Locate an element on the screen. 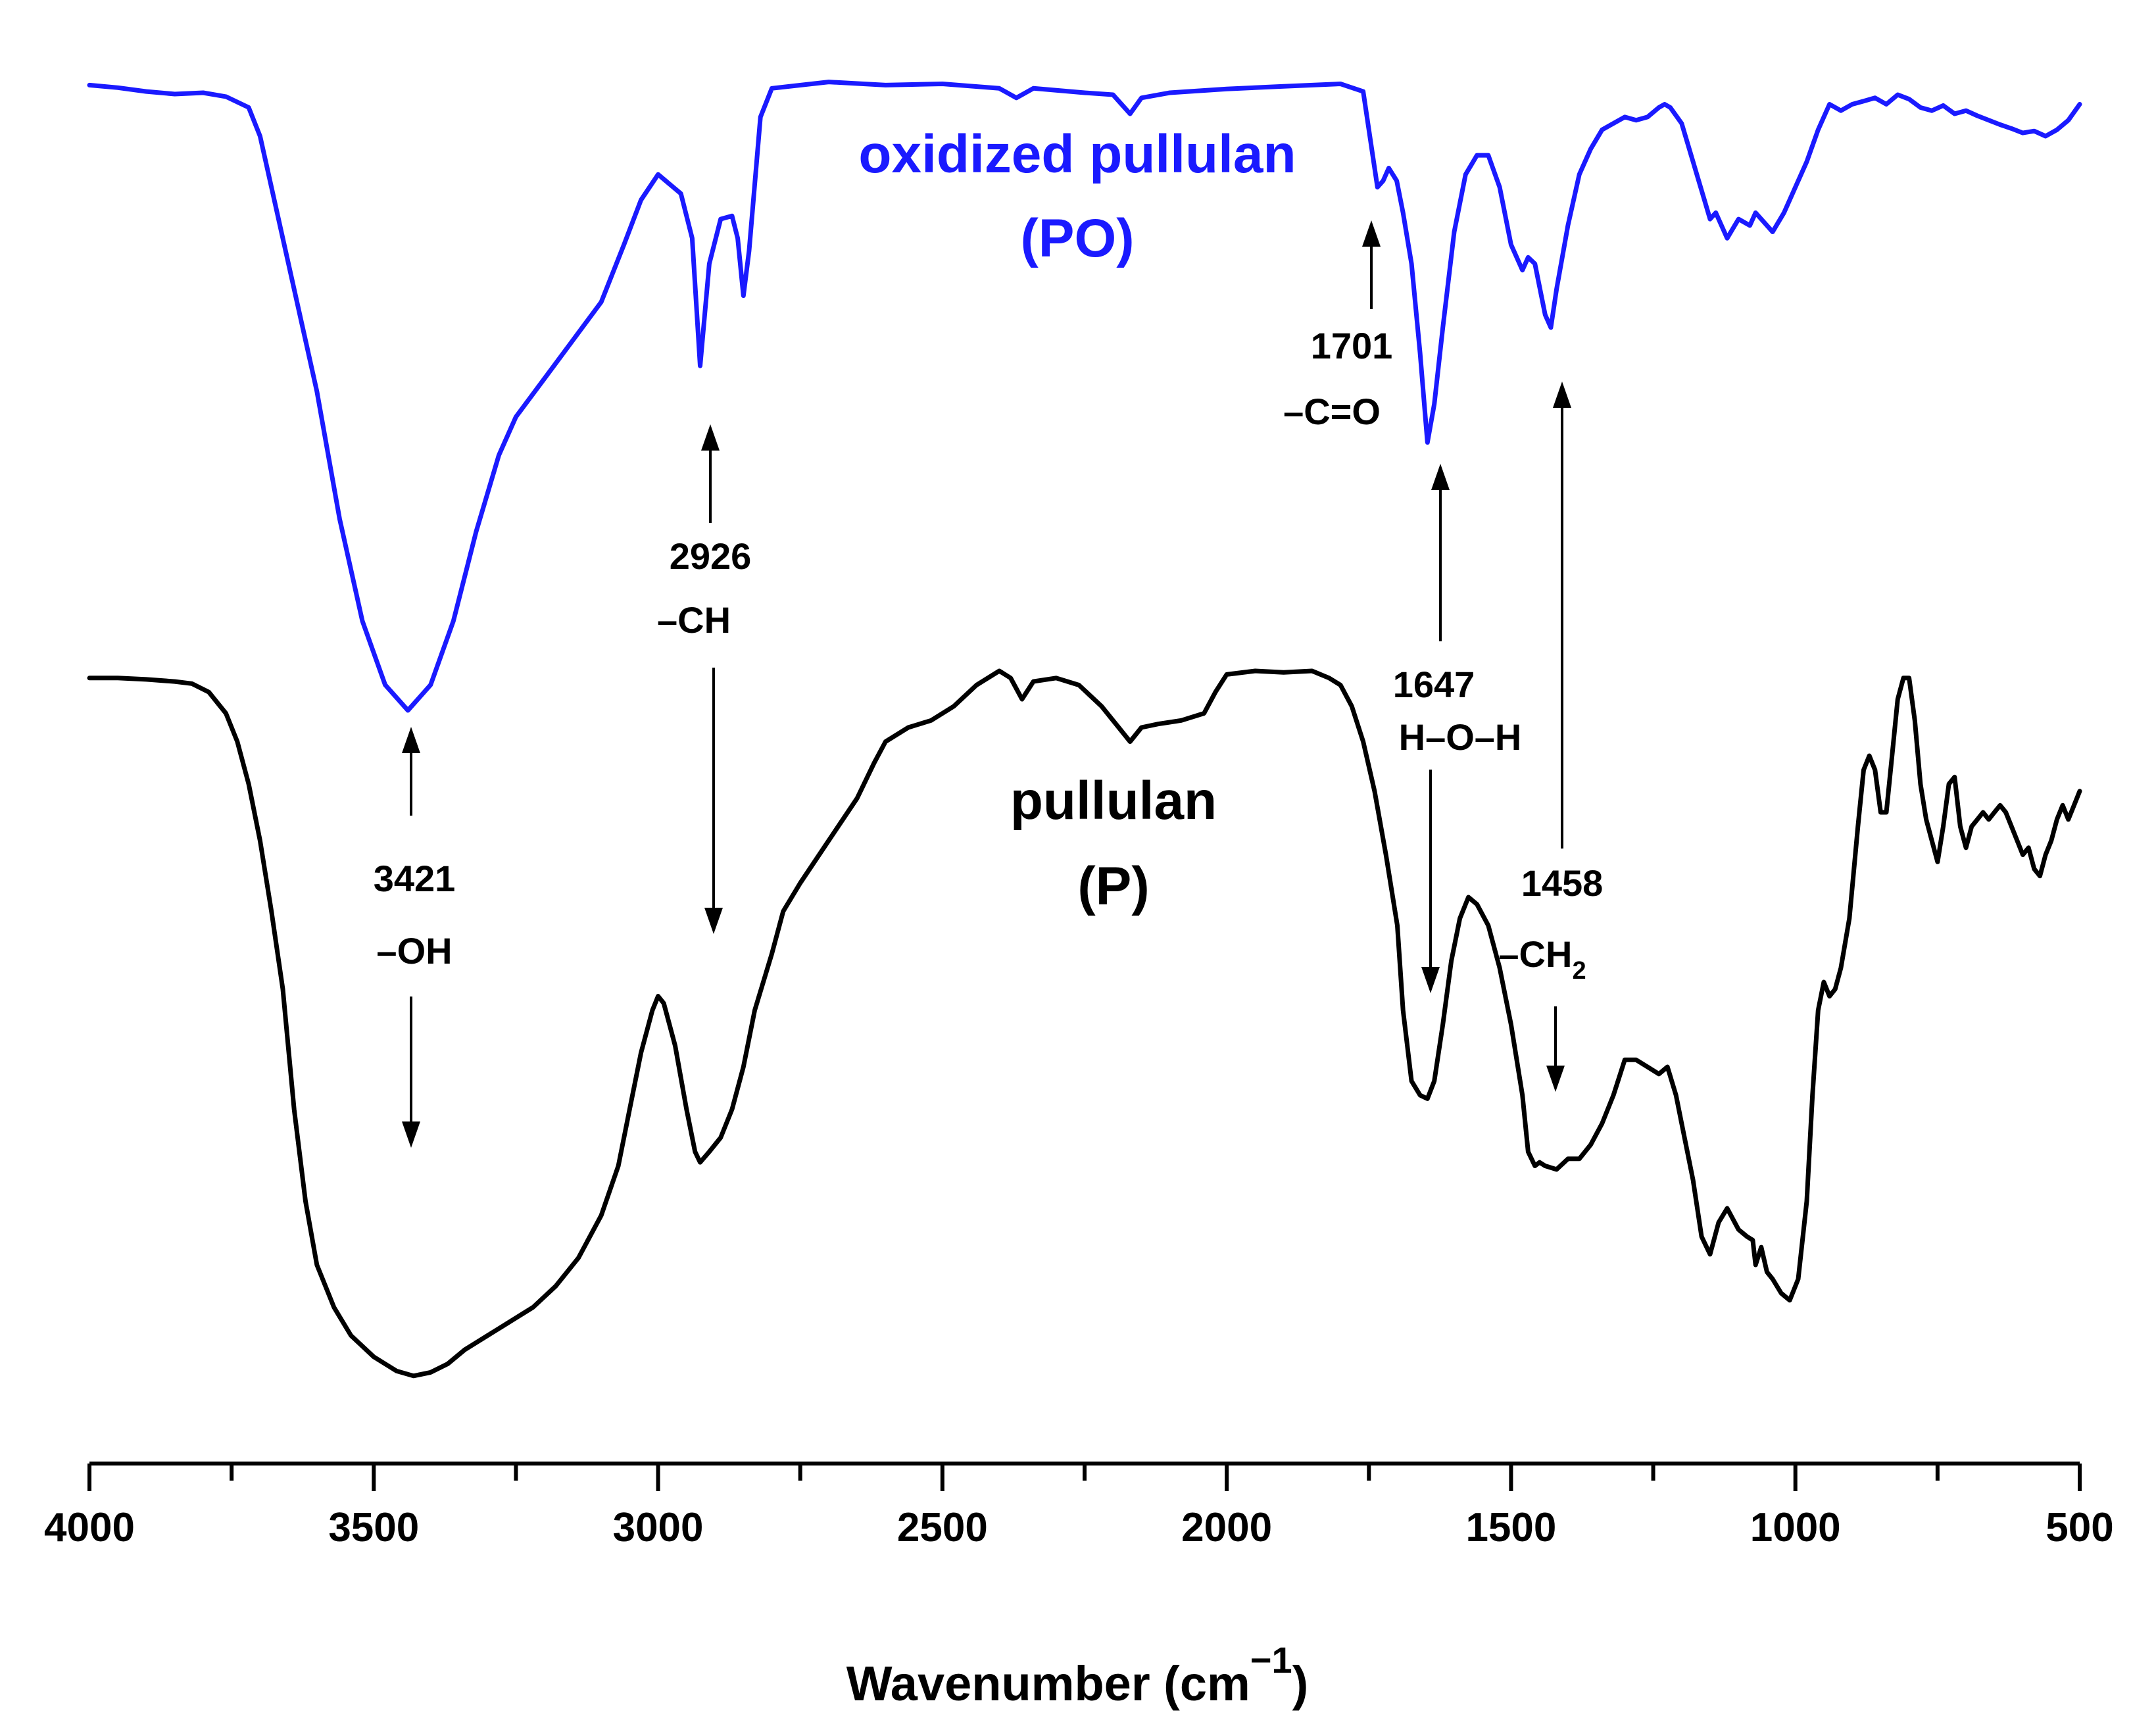 The height and width of the screenshot is (1724, 2156). annotation-2926-arrowhead-down is located at coordinates (713, 921).